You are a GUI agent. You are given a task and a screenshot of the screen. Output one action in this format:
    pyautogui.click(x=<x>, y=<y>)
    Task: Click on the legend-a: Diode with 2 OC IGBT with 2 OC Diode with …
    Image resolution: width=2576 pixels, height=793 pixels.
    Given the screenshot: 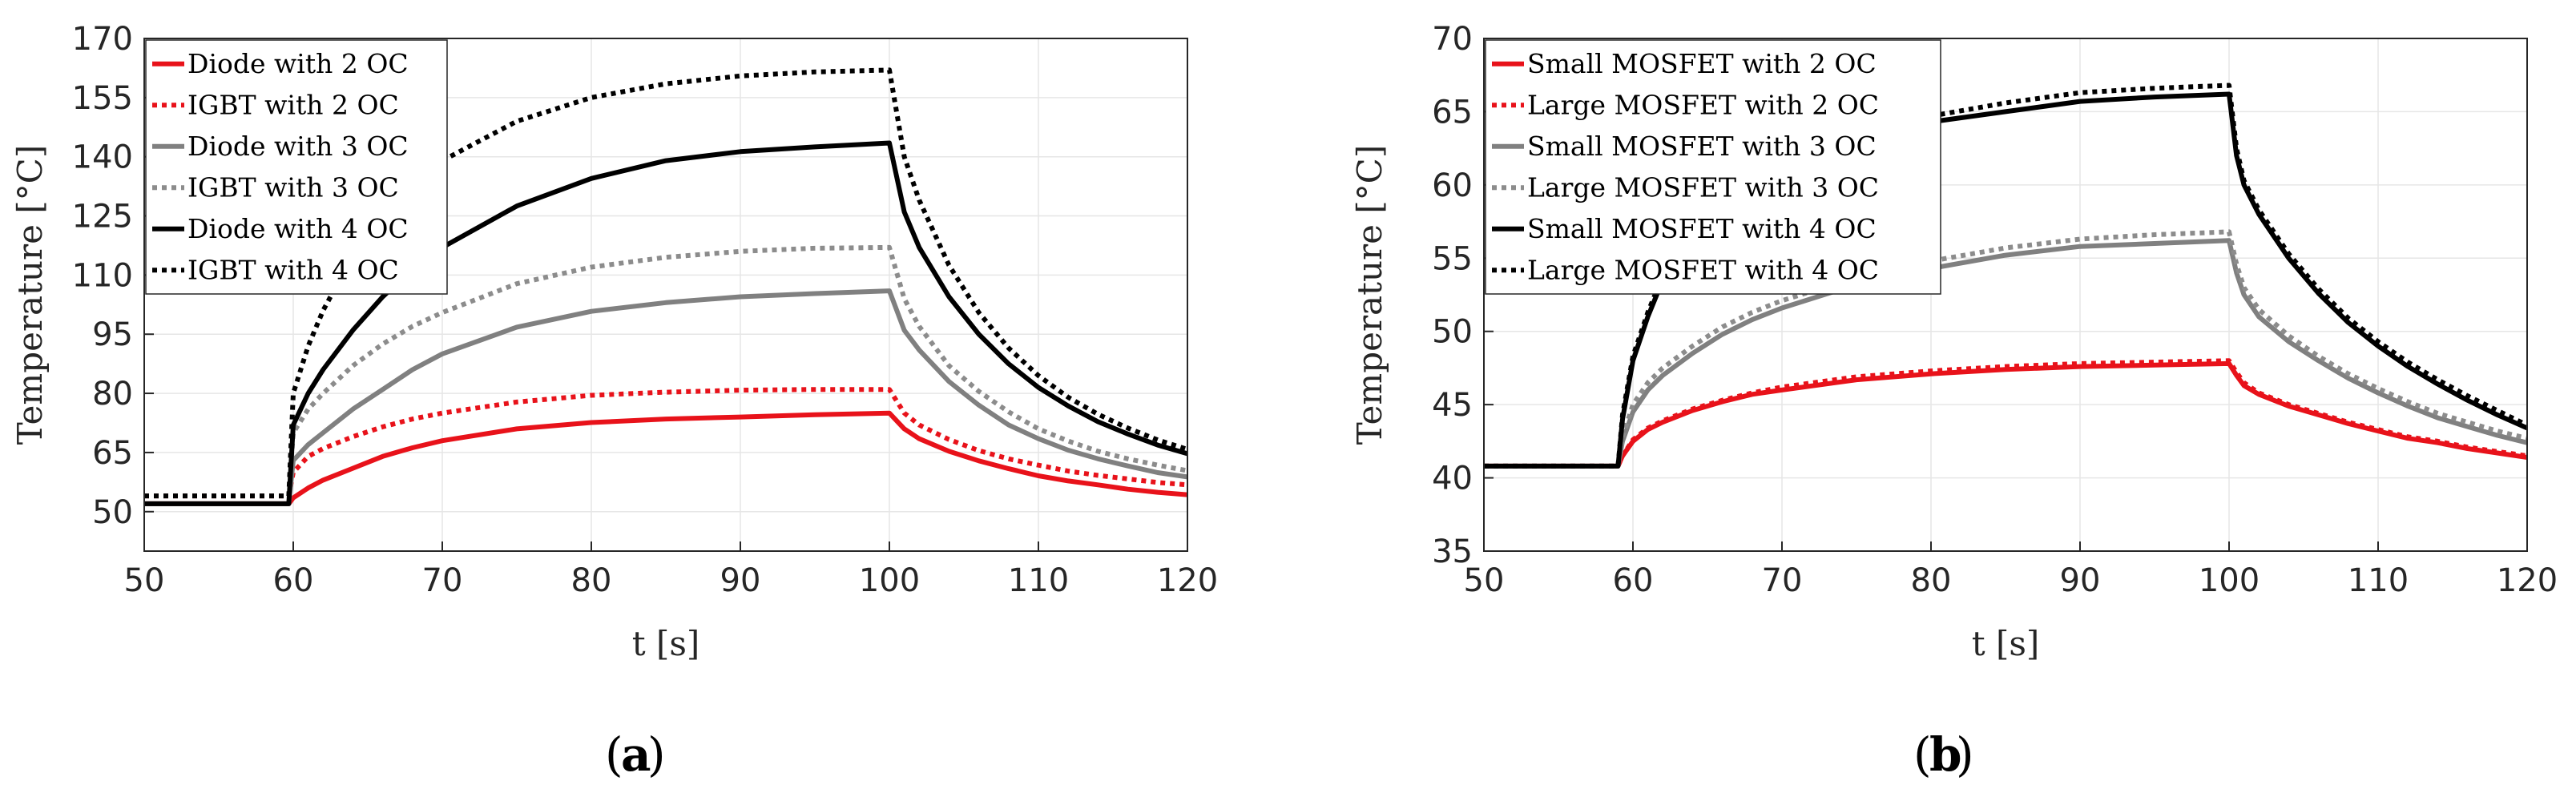 What is the action you would take?
    pyautogui.click(x=296, y=167)
    